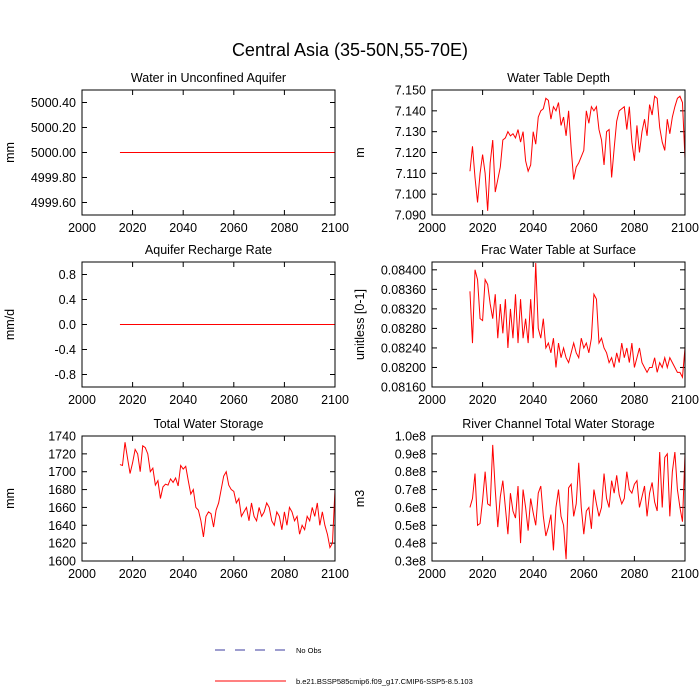 Image resolution: width=700 pixels, height=700 pixels. I want to click on y-tick-label: 0.8e8, so click(410, 472).